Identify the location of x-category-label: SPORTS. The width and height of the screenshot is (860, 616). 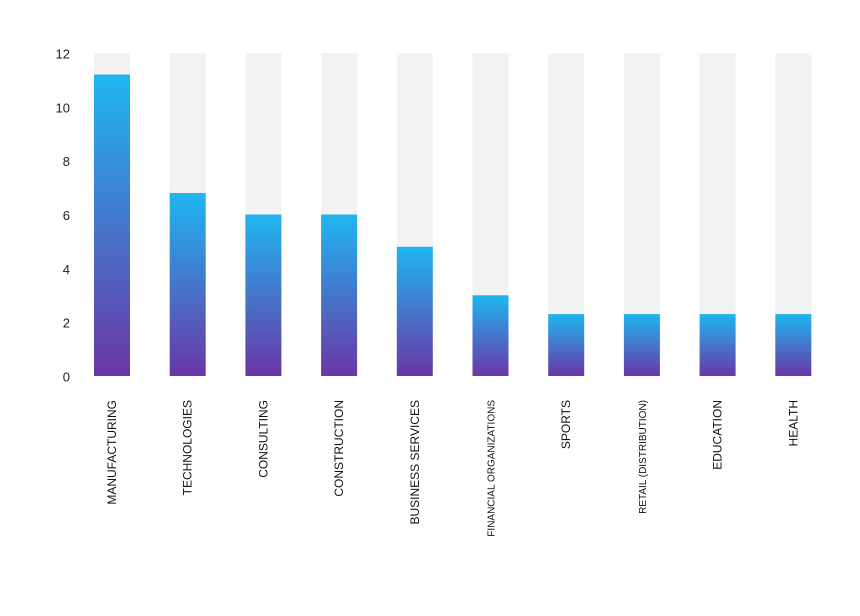
(566, 424).